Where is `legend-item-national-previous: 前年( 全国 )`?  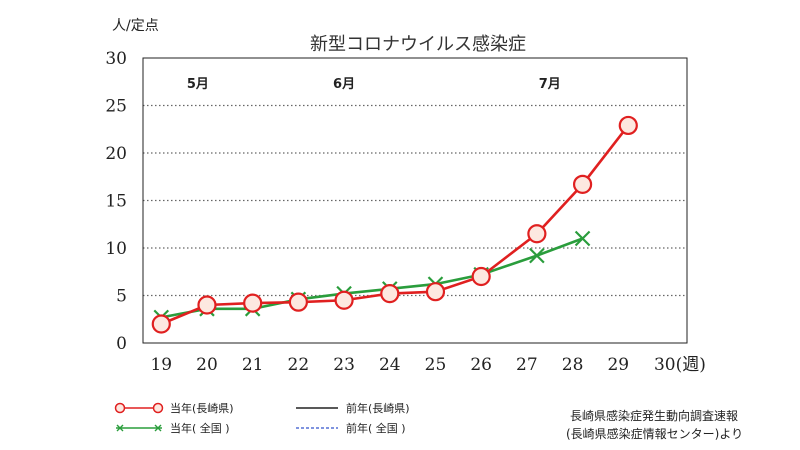 legend-item-national-previous: 前年( 全国 ) is located at coordinates (351, 428).